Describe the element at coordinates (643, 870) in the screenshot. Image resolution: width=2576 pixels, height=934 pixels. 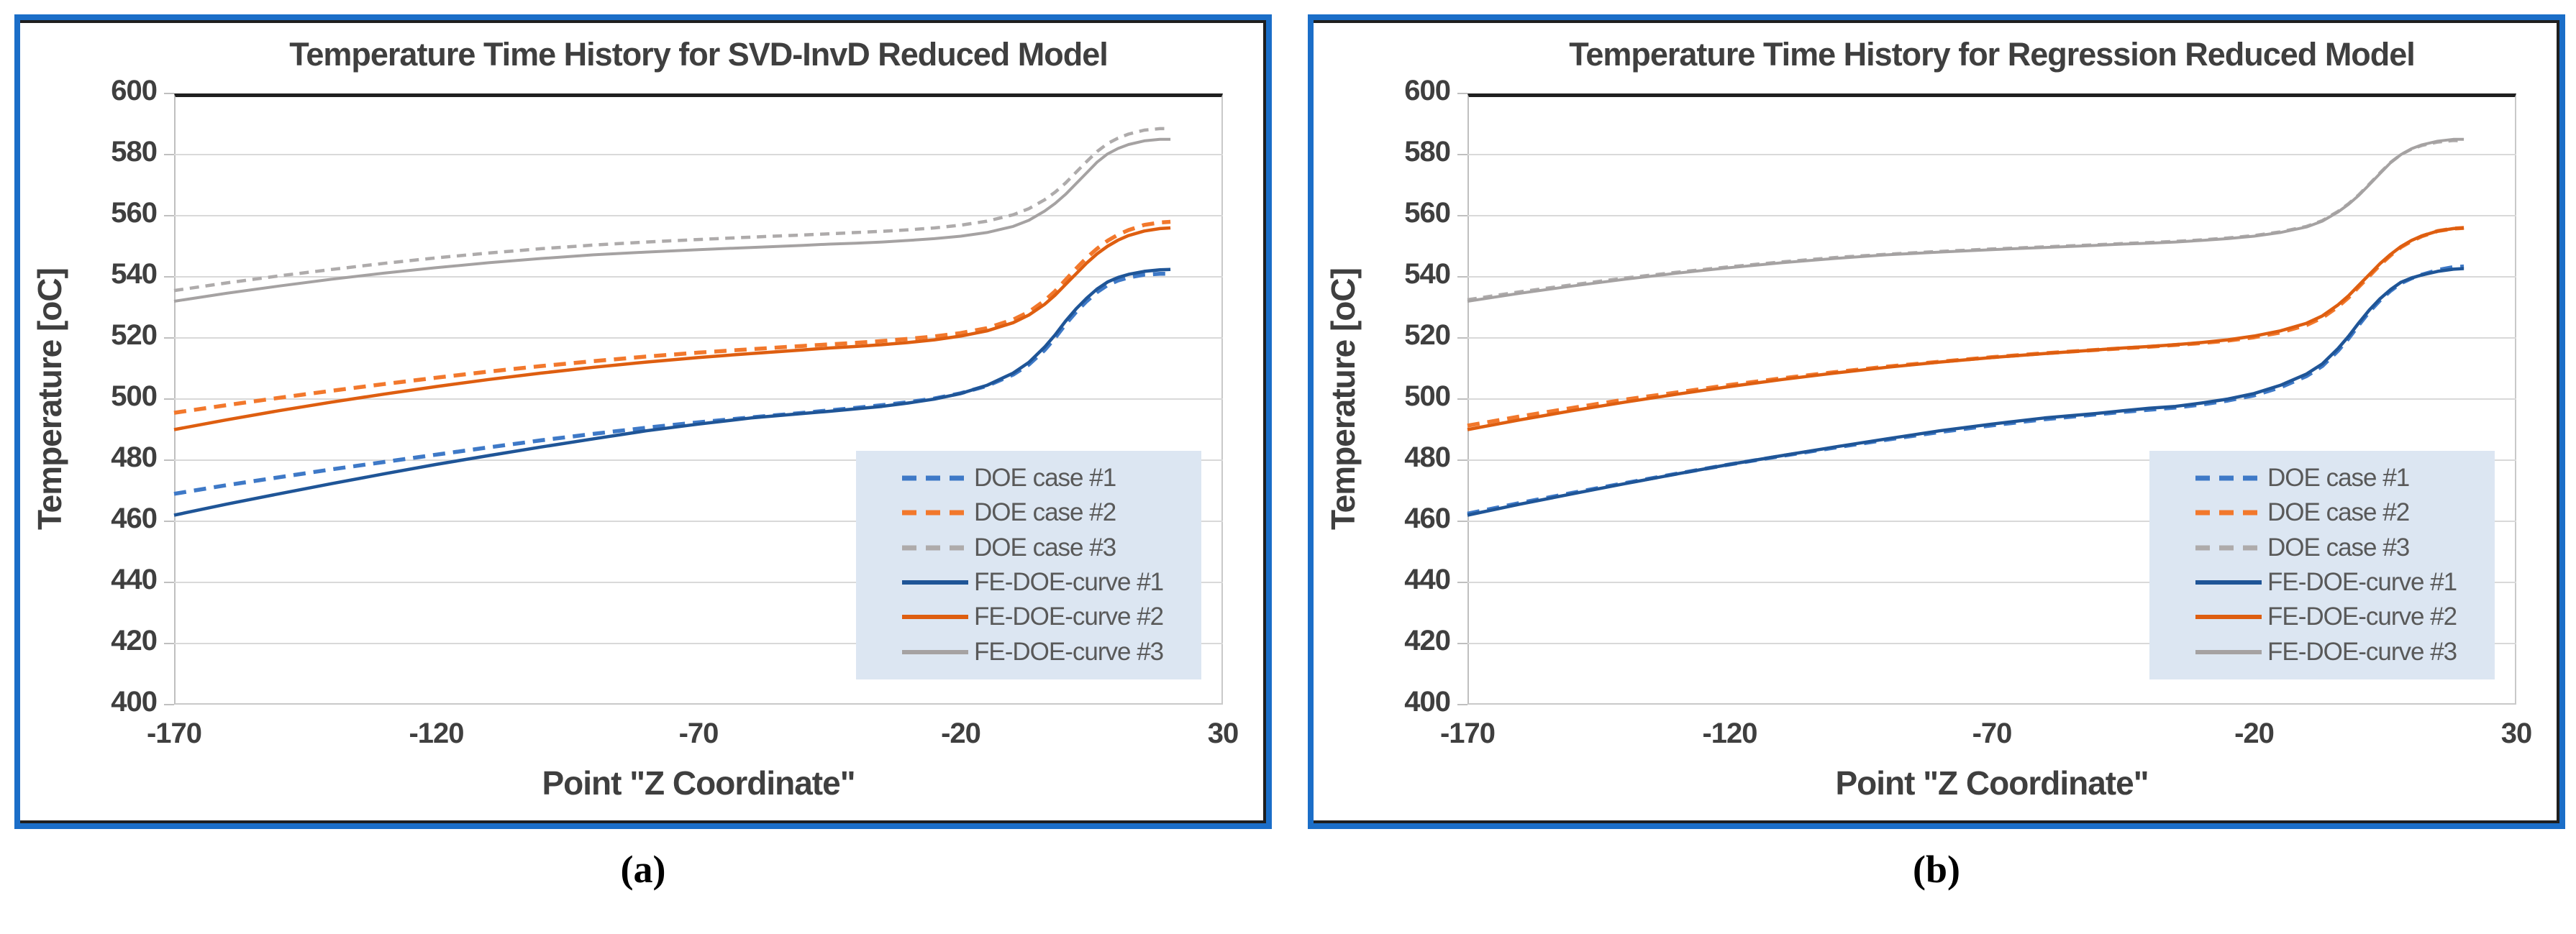
I see `caption-a: (a)` at that location.